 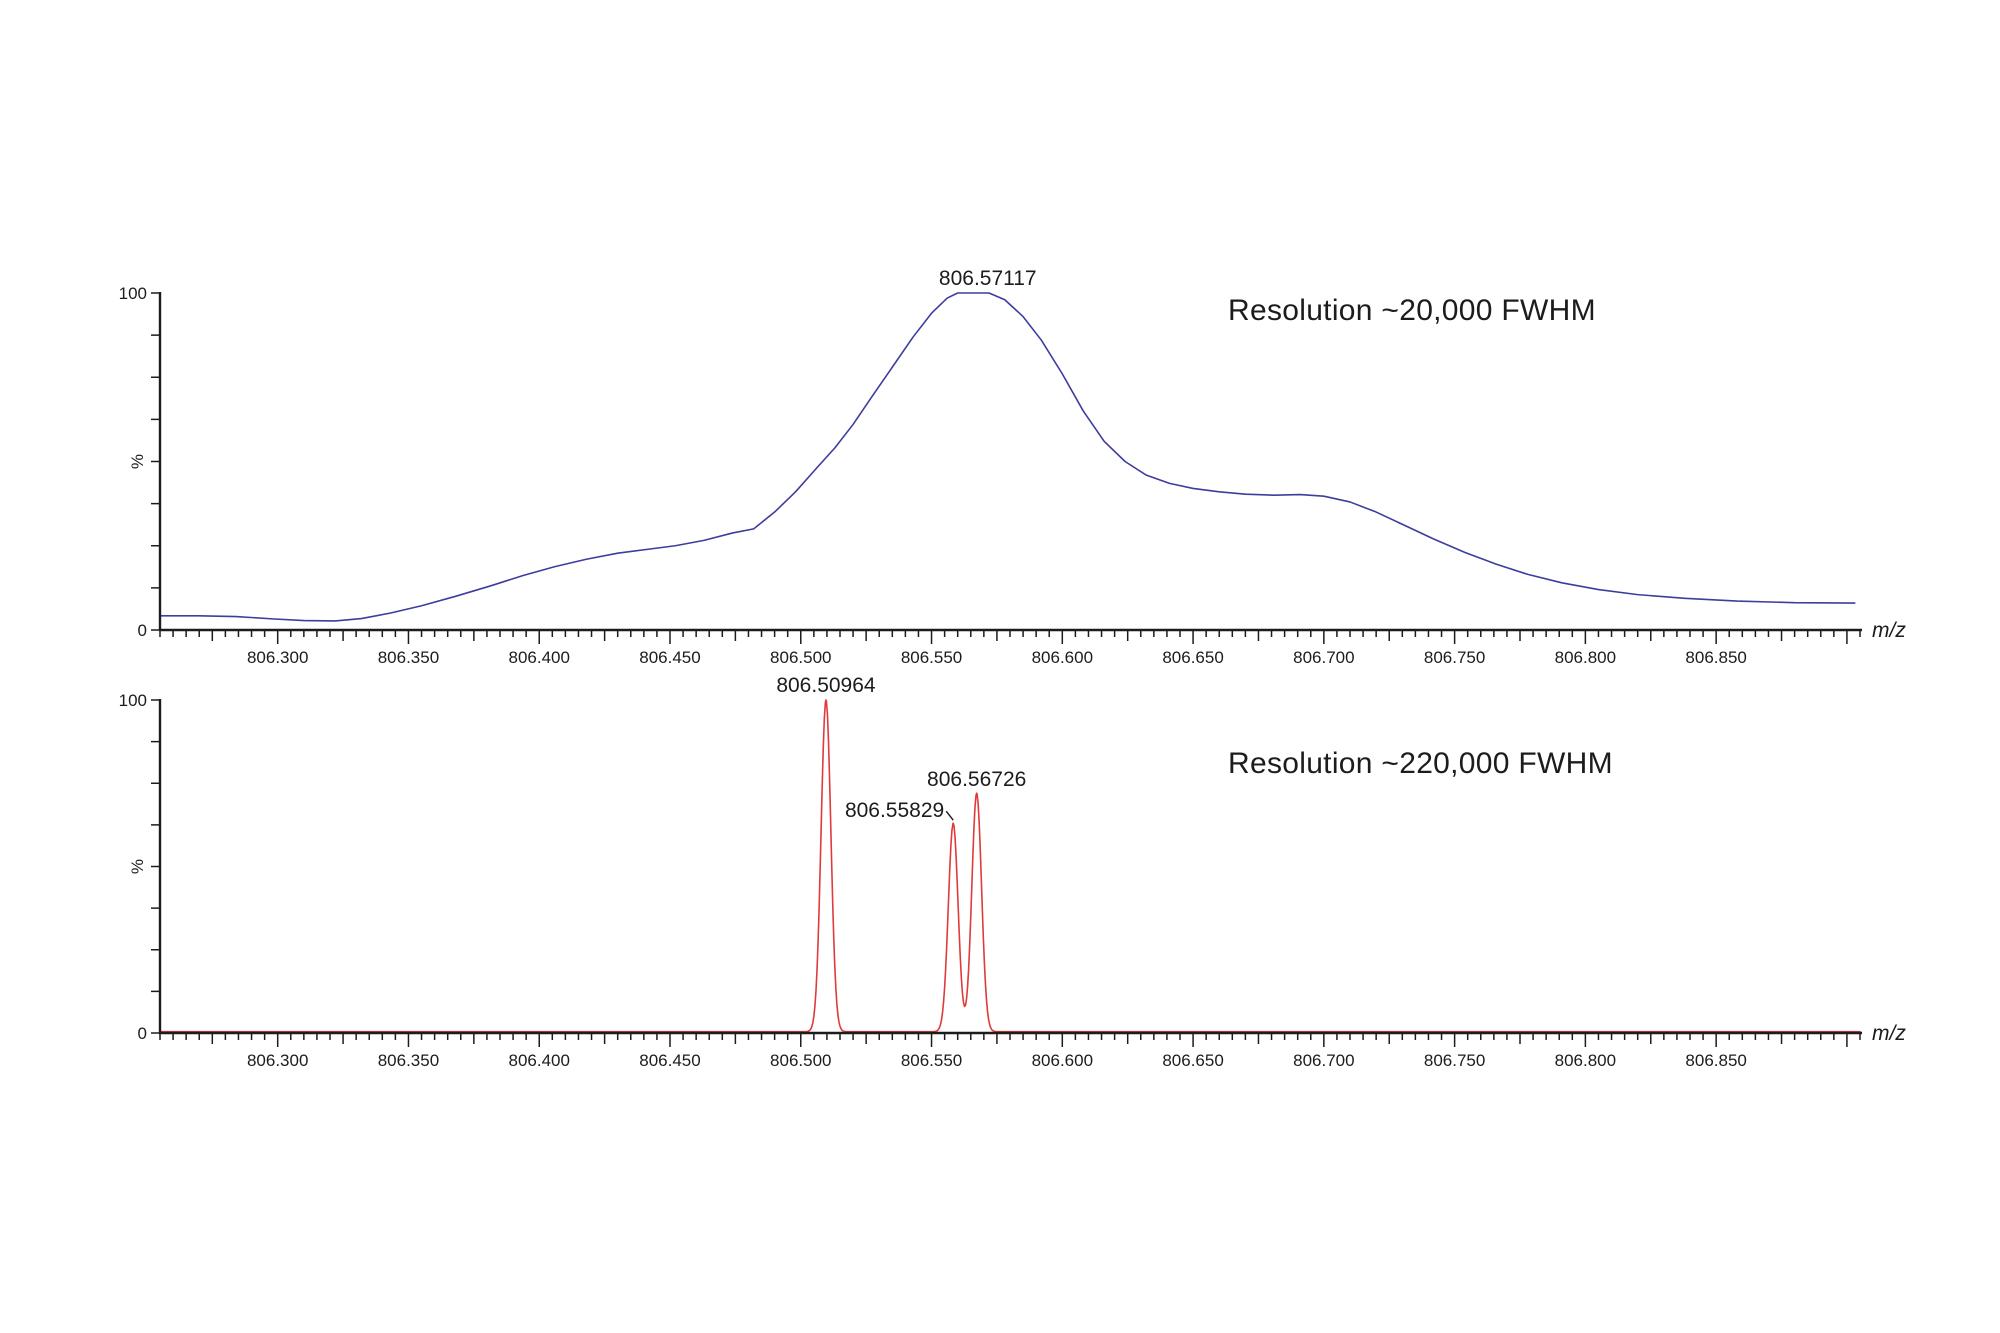 What do you see at coordinates (1412, 310) in the screenshot?
I see `resolution-annotation-low-res: Resolution ~20,000 FWHM` at bounding box center [1412, 310].